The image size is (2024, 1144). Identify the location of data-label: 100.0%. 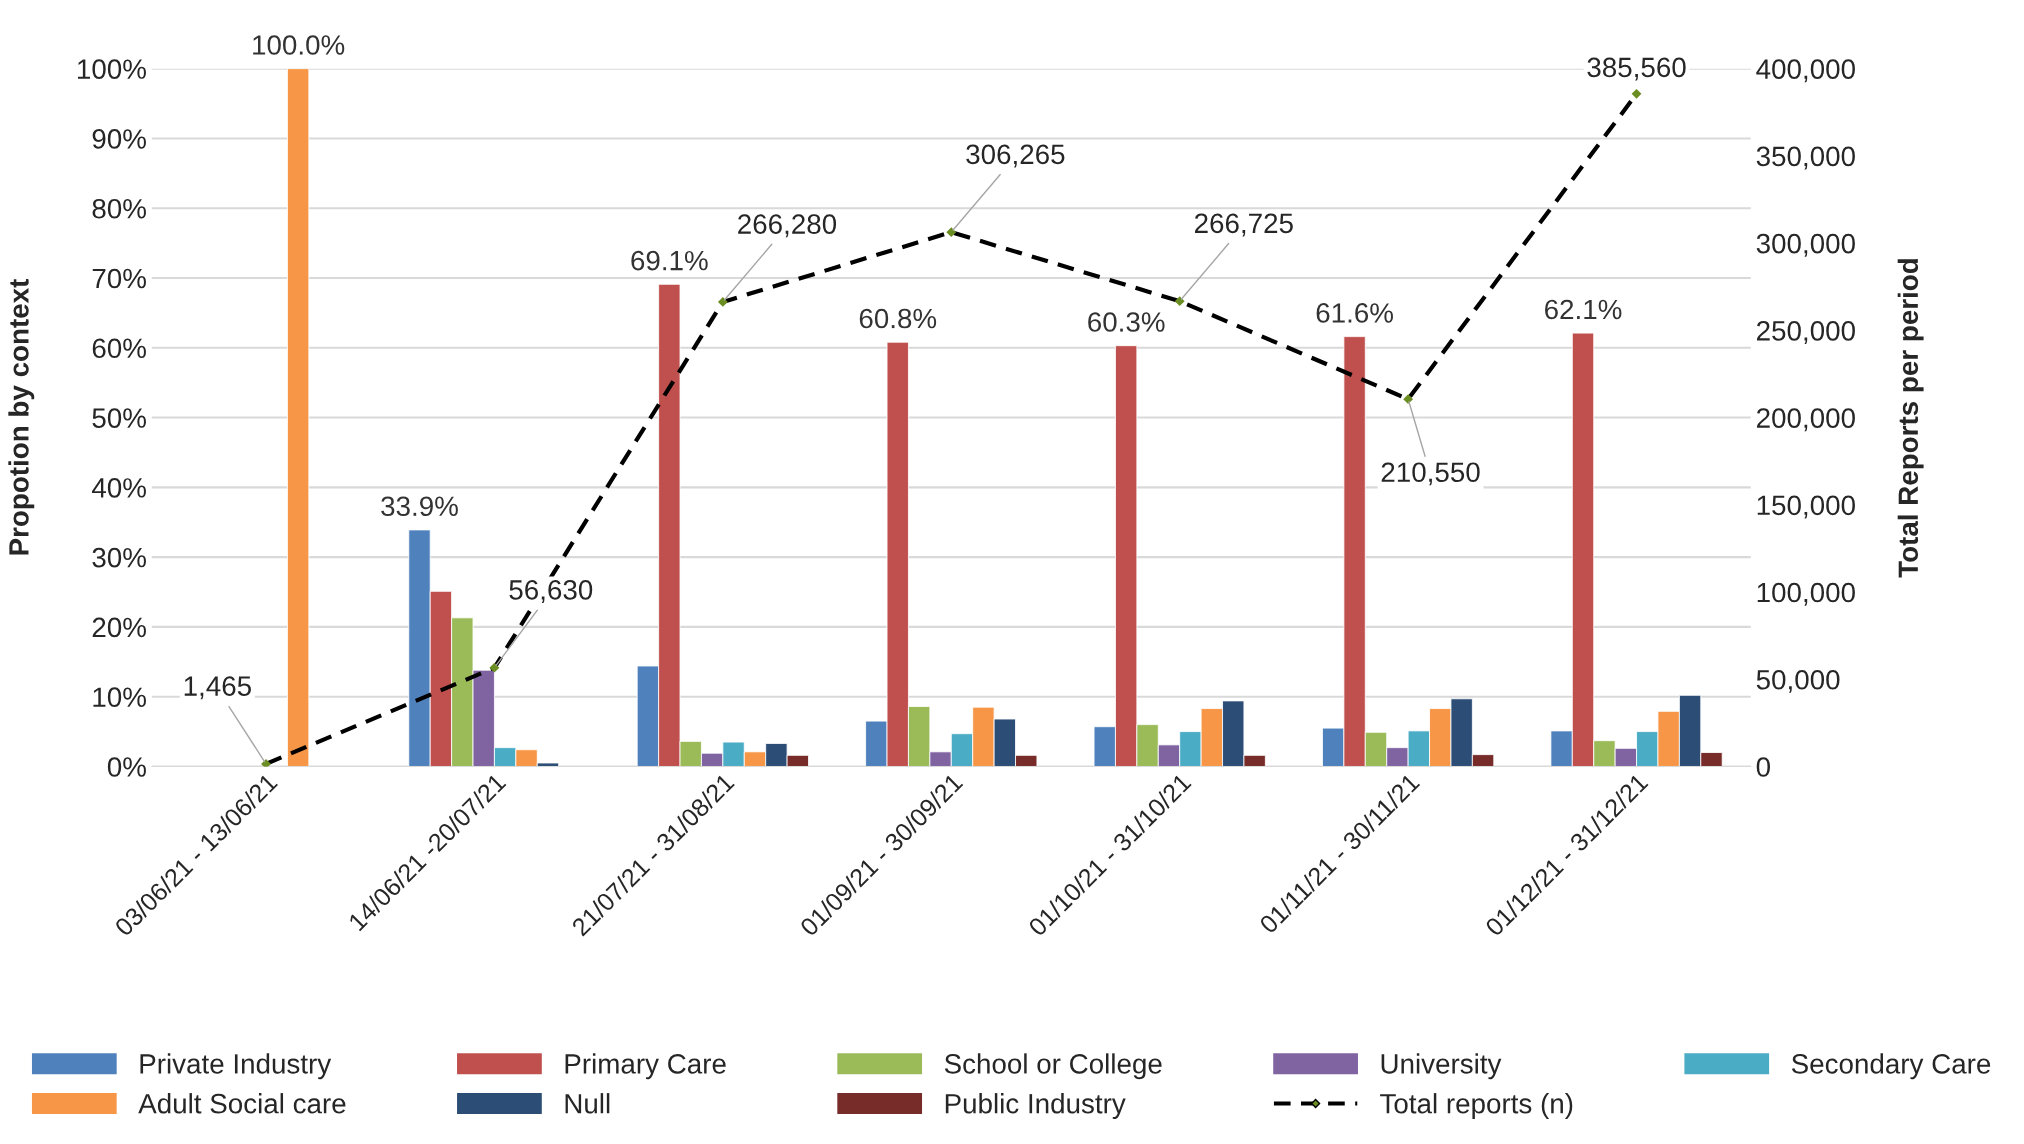
(299, 45).